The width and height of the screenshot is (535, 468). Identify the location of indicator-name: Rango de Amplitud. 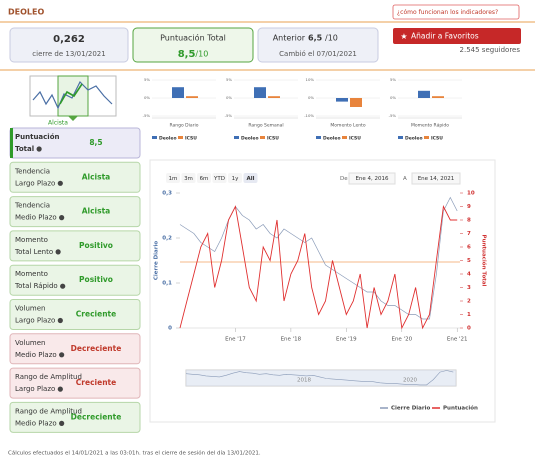
(48, 411).